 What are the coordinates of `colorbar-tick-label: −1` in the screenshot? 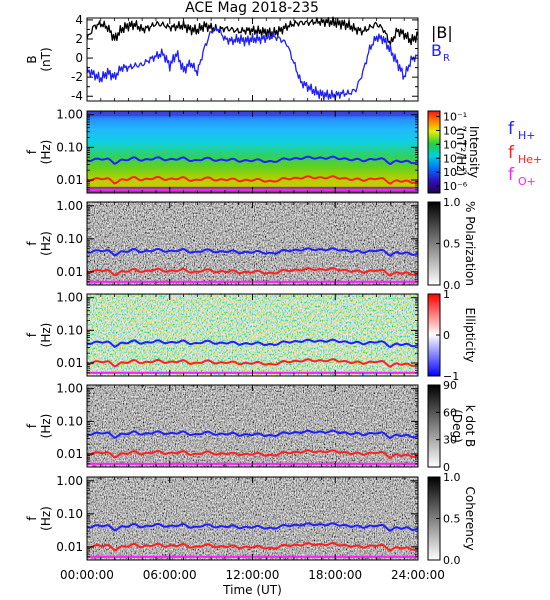 It's located at (451, 376).